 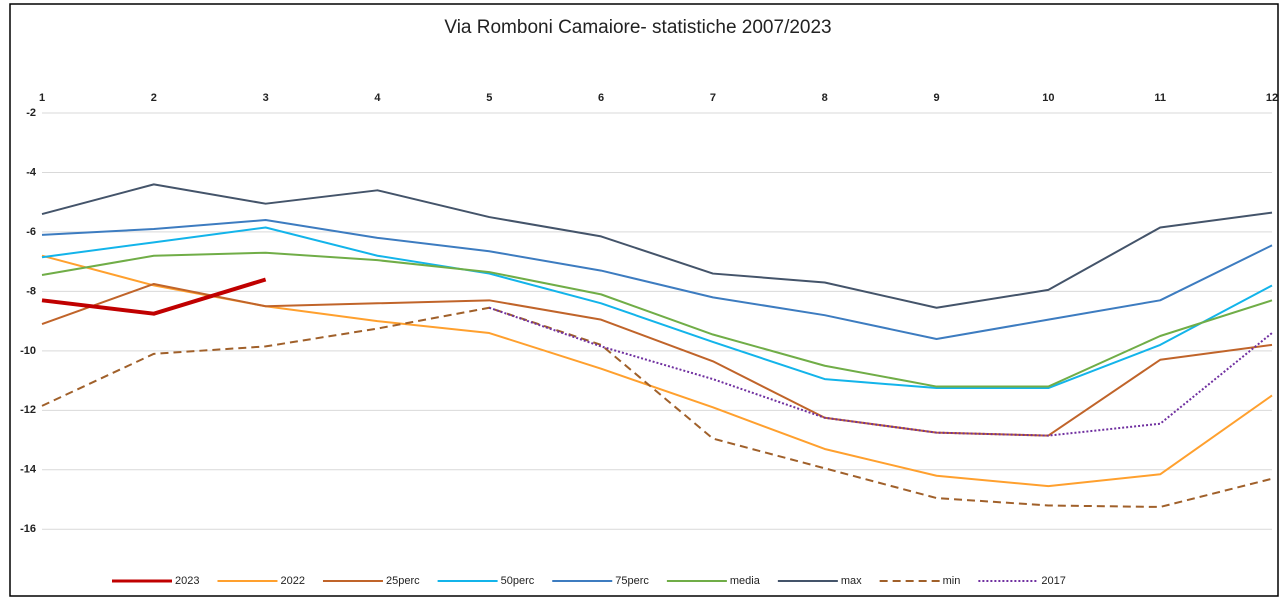 What do you see at coordinates (632, 581) in the screenshot?
I see `legend-label: 75perc` at bounding box center [632, 581].